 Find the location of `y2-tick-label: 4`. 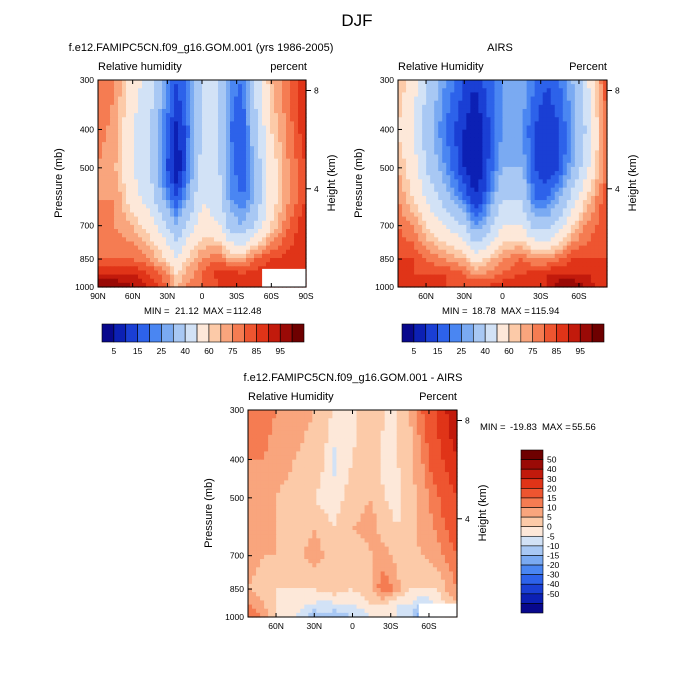

y2-tick-label: 4 is located at coordinates (316, 189).